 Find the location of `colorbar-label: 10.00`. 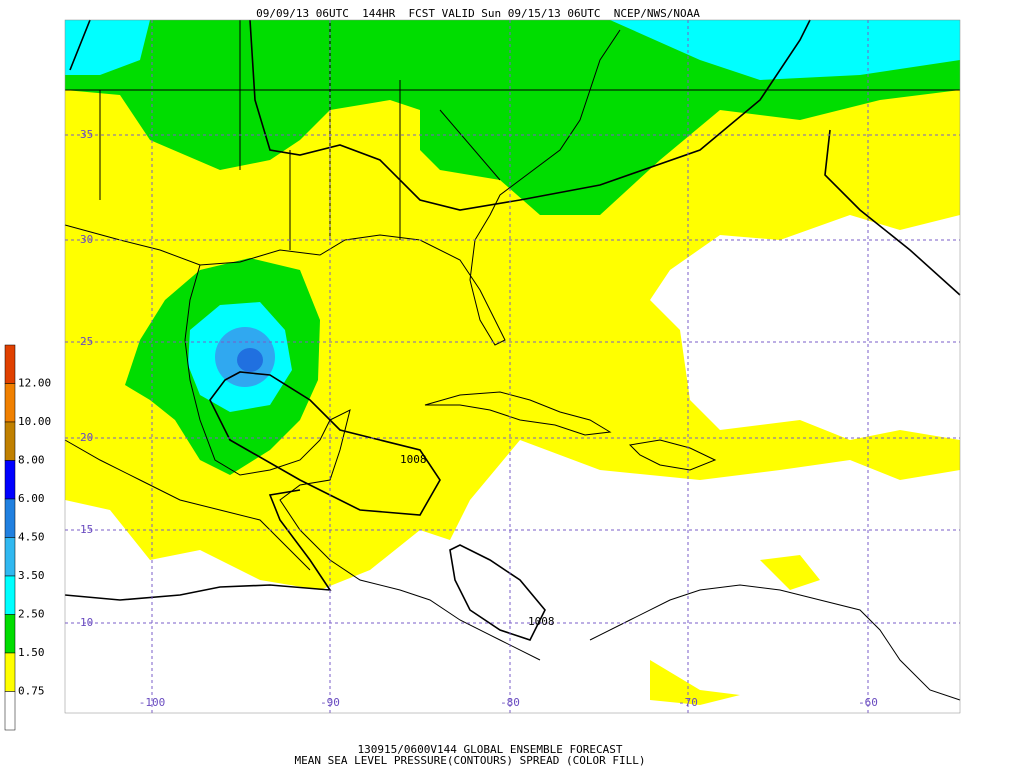

colorbar-label: 10.00 is located at coordinates (34, 421).